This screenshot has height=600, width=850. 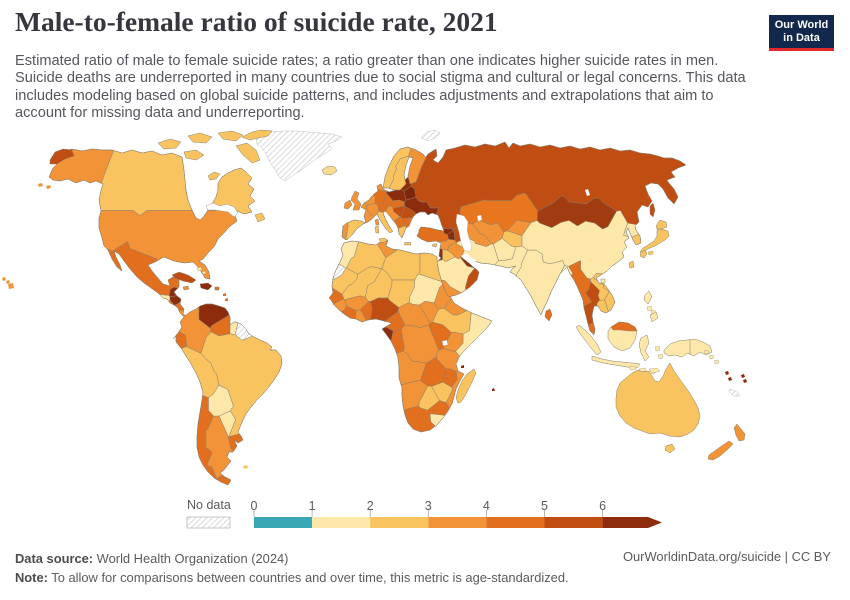 I want to click on svg-text: 5, so click(x=544, y=506).